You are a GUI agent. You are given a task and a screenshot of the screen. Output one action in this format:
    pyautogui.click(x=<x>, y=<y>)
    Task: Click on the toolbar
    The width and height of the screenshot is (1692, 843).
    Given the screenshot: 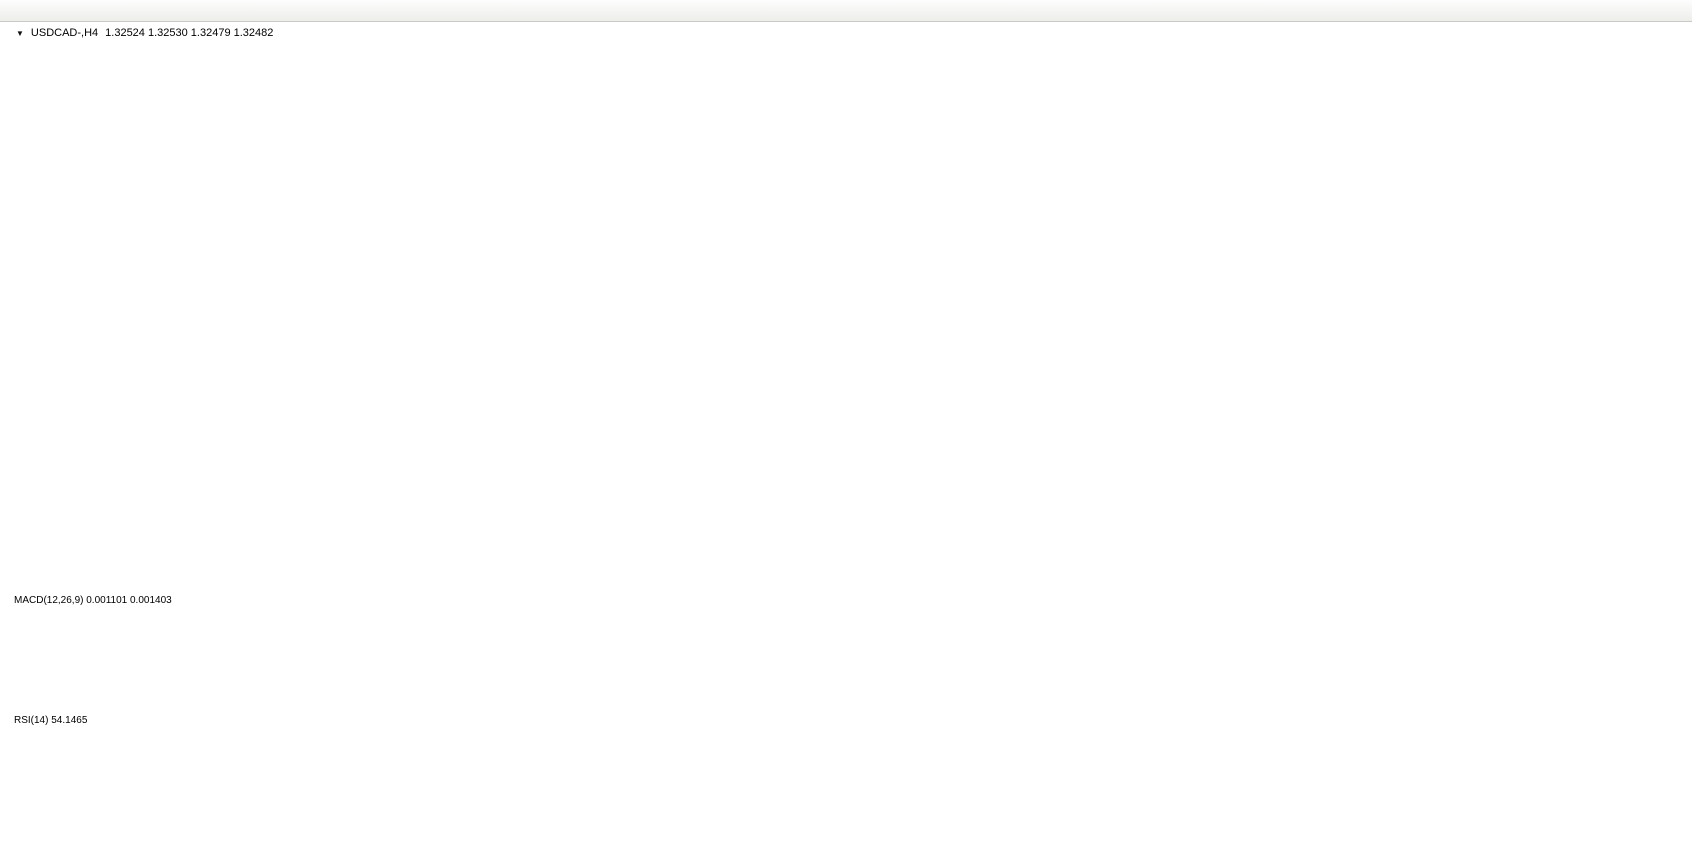 What is the action you would take?
    pyautogui.click(x=846, y=11)
    